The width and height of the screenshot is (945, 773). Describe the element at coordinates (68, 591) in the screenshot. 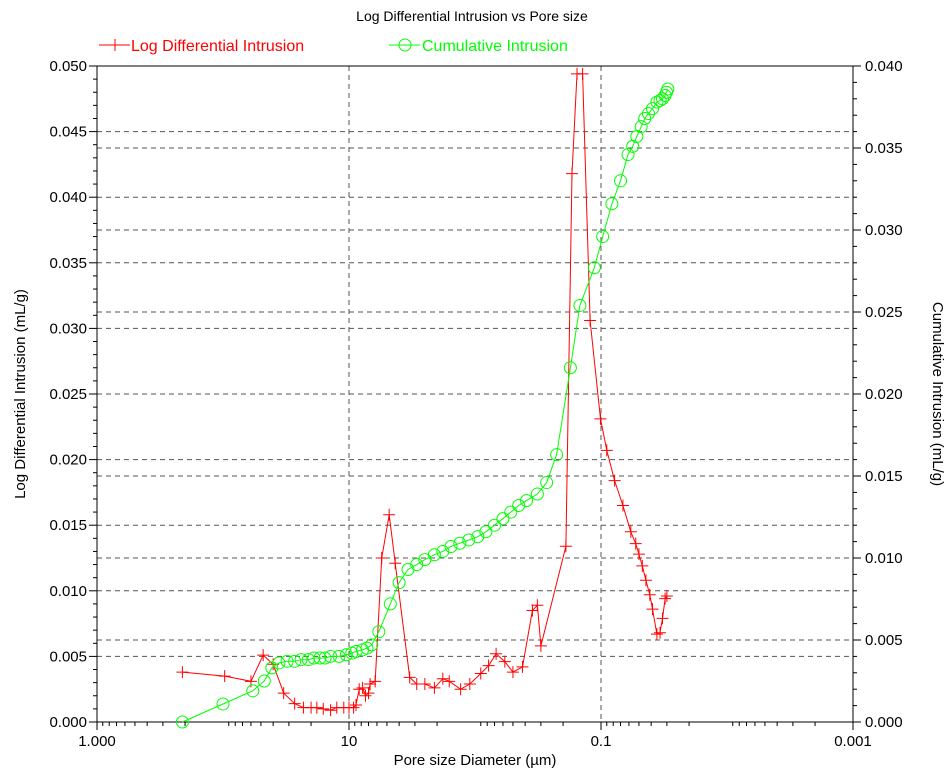

I see `y-left-tick-label: 0.010` at that location.